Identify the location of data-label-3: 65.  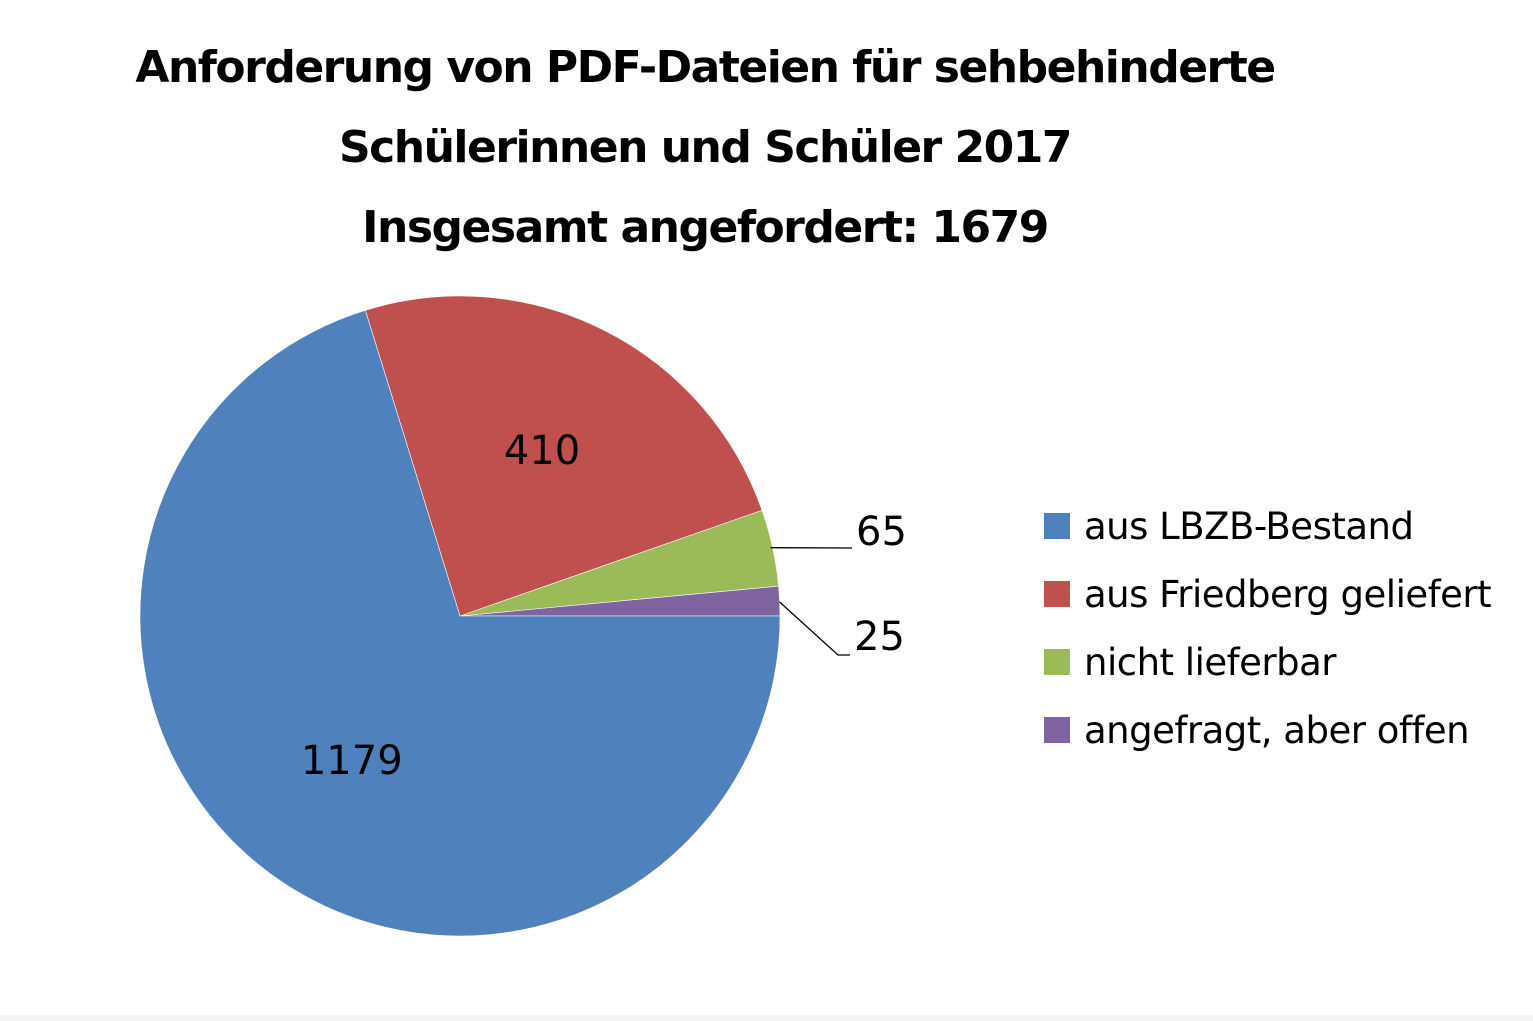
(881, 532).